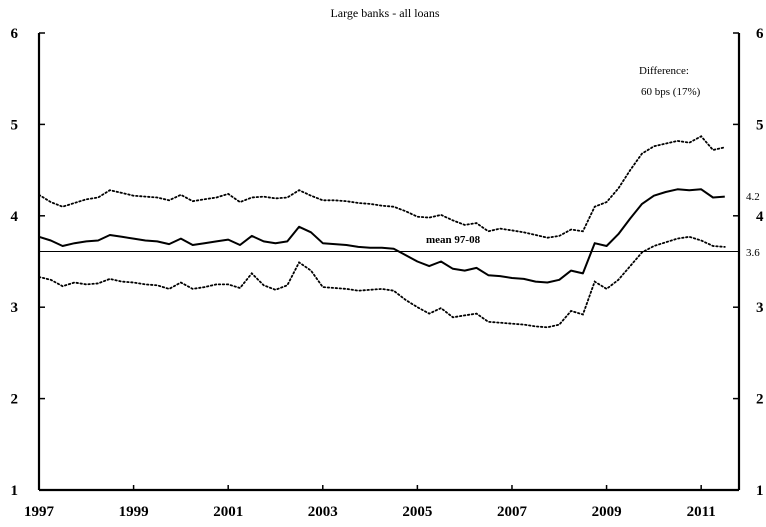 The height and width of the screenshot is (527, 766). What do you see at coordinates (323, 512) in the screenshot?
I see `x-tick-label: 2003` at bounding box center [323, 512].